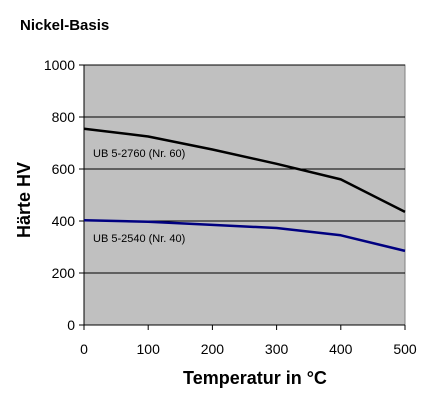 Image resolution: width=428 pixels, height=400 pixels. What do you see at coordinates (64, 273) in the screenshot?
I see `y-tick-label: 200` at bounding box center [64, 273].